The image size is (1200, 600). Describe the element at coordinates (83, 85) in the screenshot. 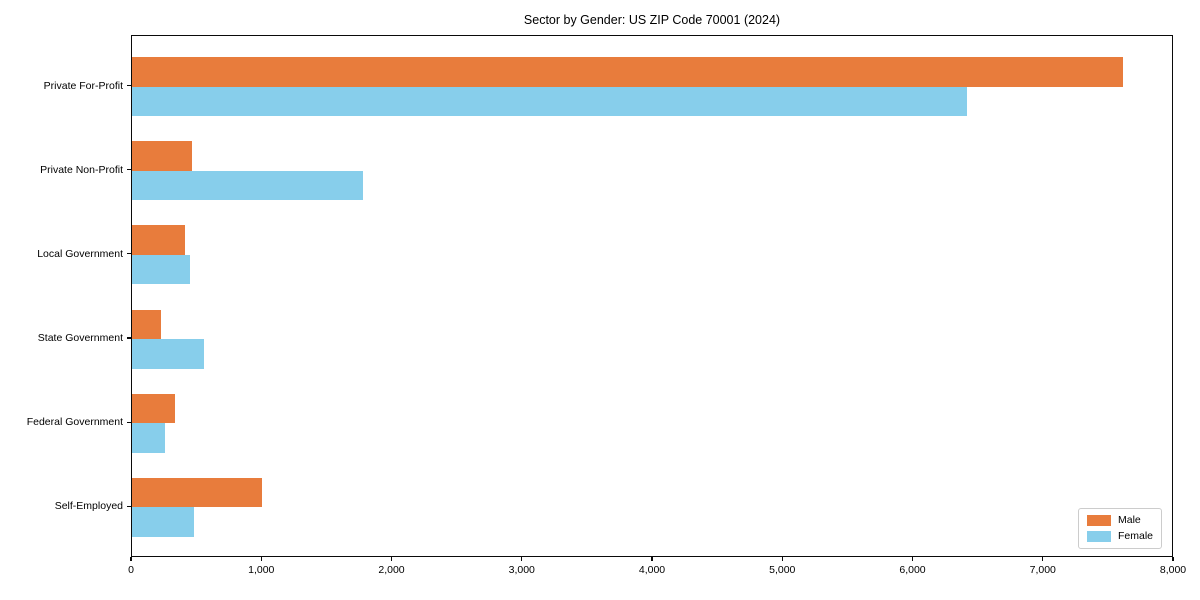

I see `y-tick-label-private-for-profit: Private For-Profit` at that location.